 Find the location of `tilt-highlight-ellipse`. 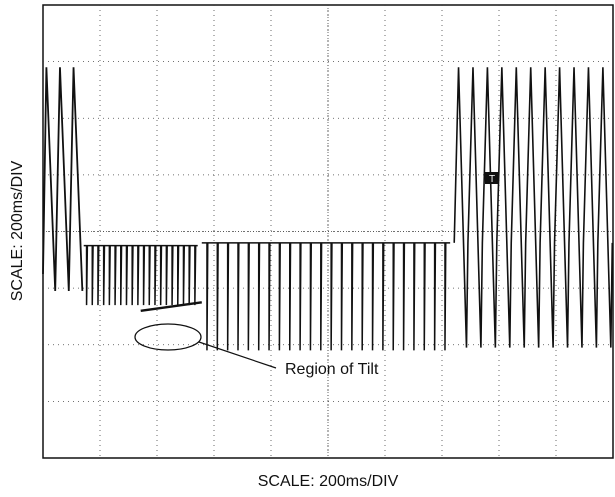

tilt-highlight-ellipse is located at coordinates (168, 337).